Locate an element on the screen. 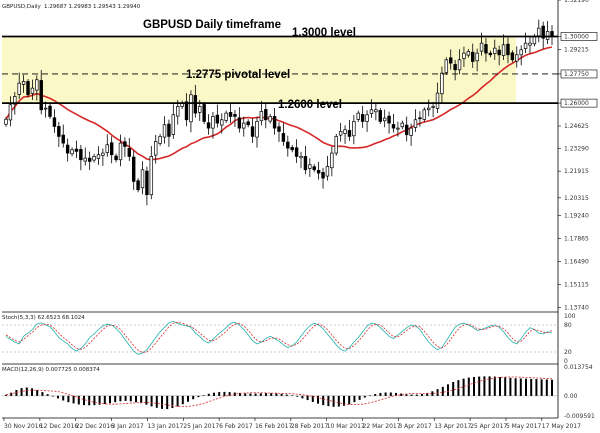 This screenshot has height=433, width=600. x-tick-label: 3 Apr 2017 is located at coordinates (414, 426).